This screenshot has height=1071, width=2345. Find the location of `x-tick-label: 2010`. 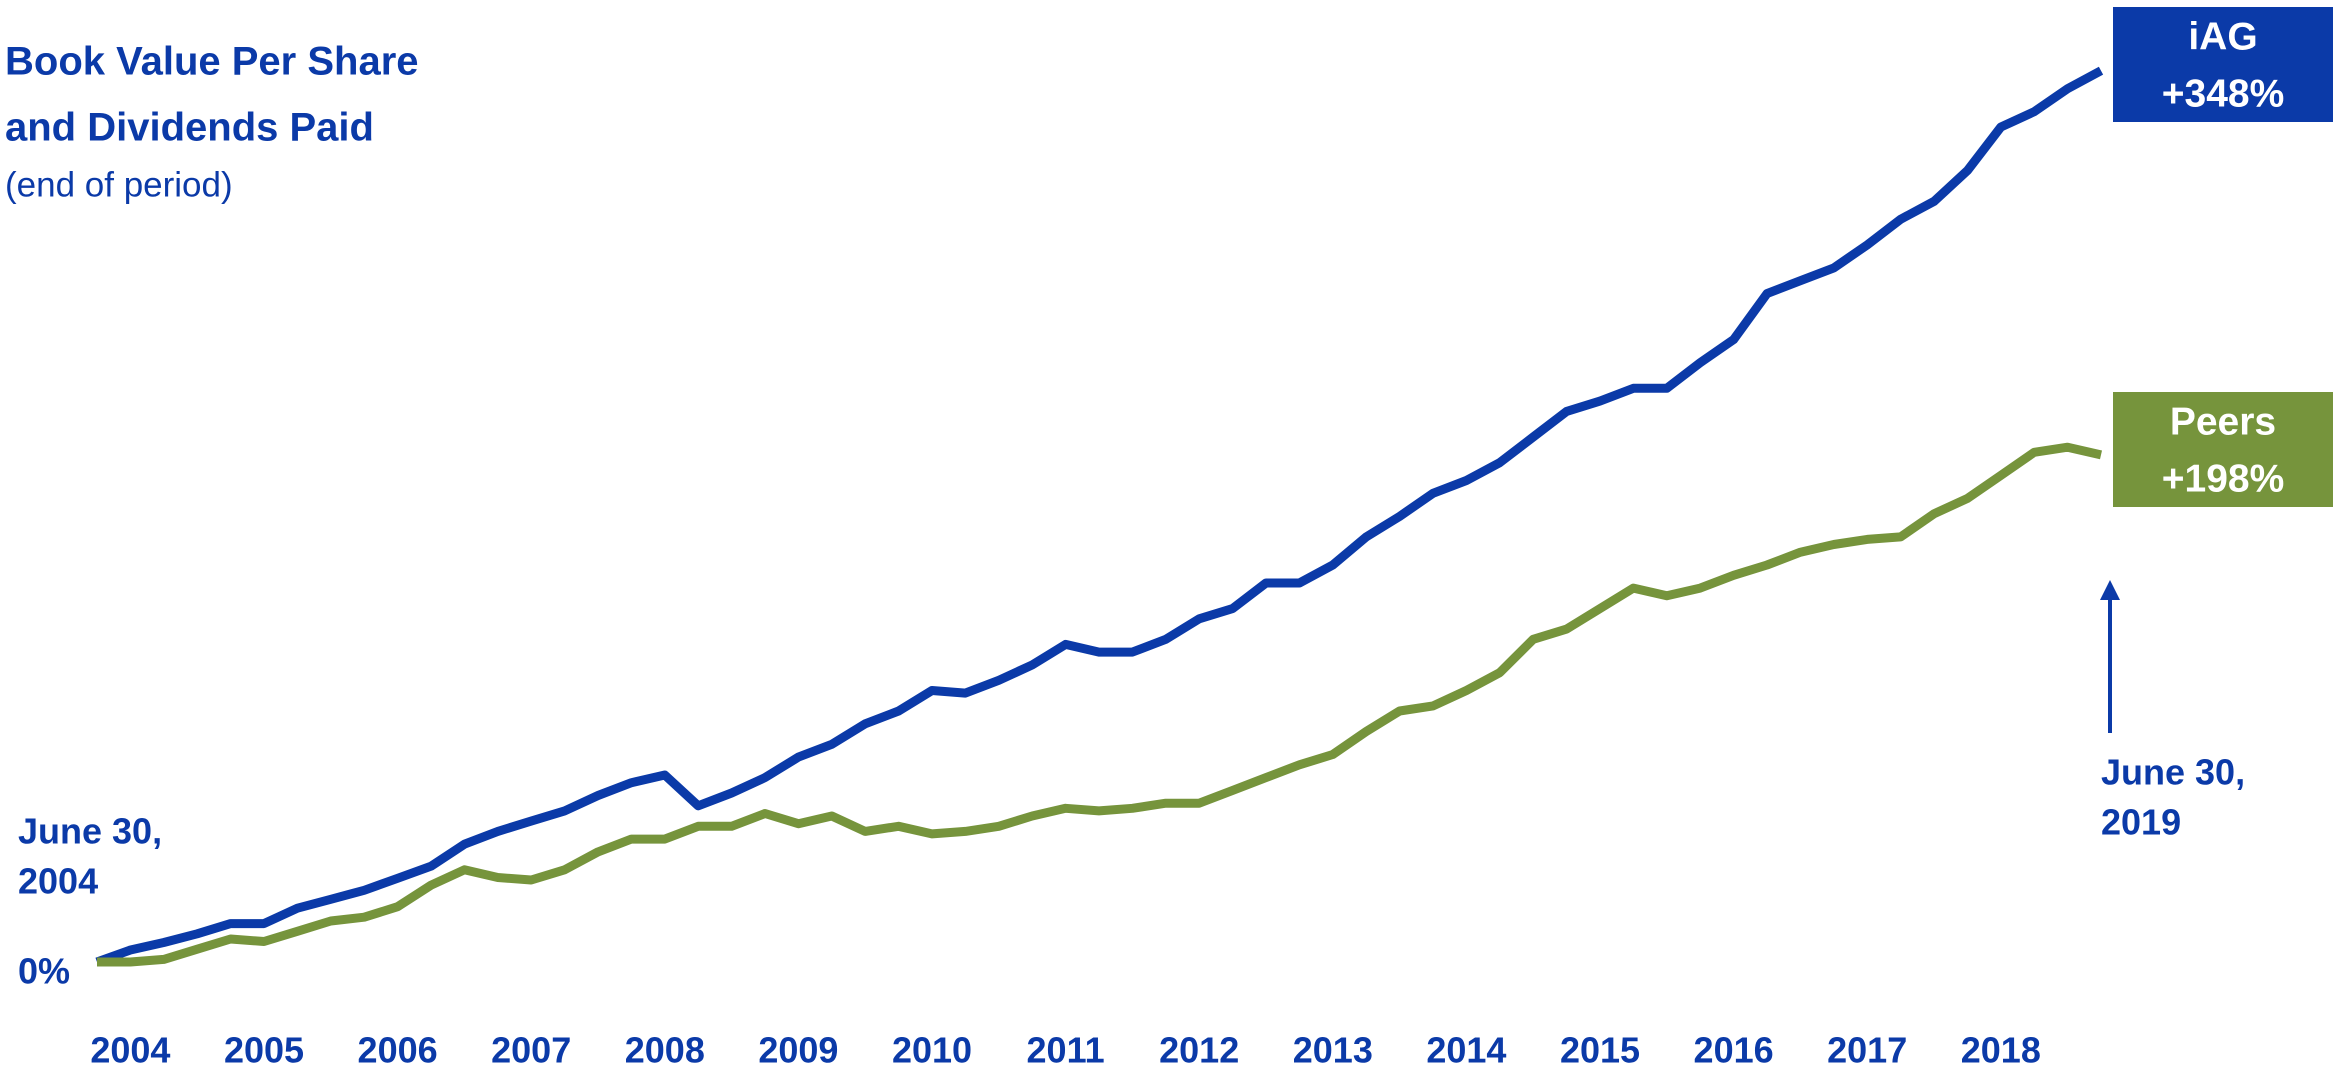

x-tick-label: 2010 is located at coordinates (932, 1050).